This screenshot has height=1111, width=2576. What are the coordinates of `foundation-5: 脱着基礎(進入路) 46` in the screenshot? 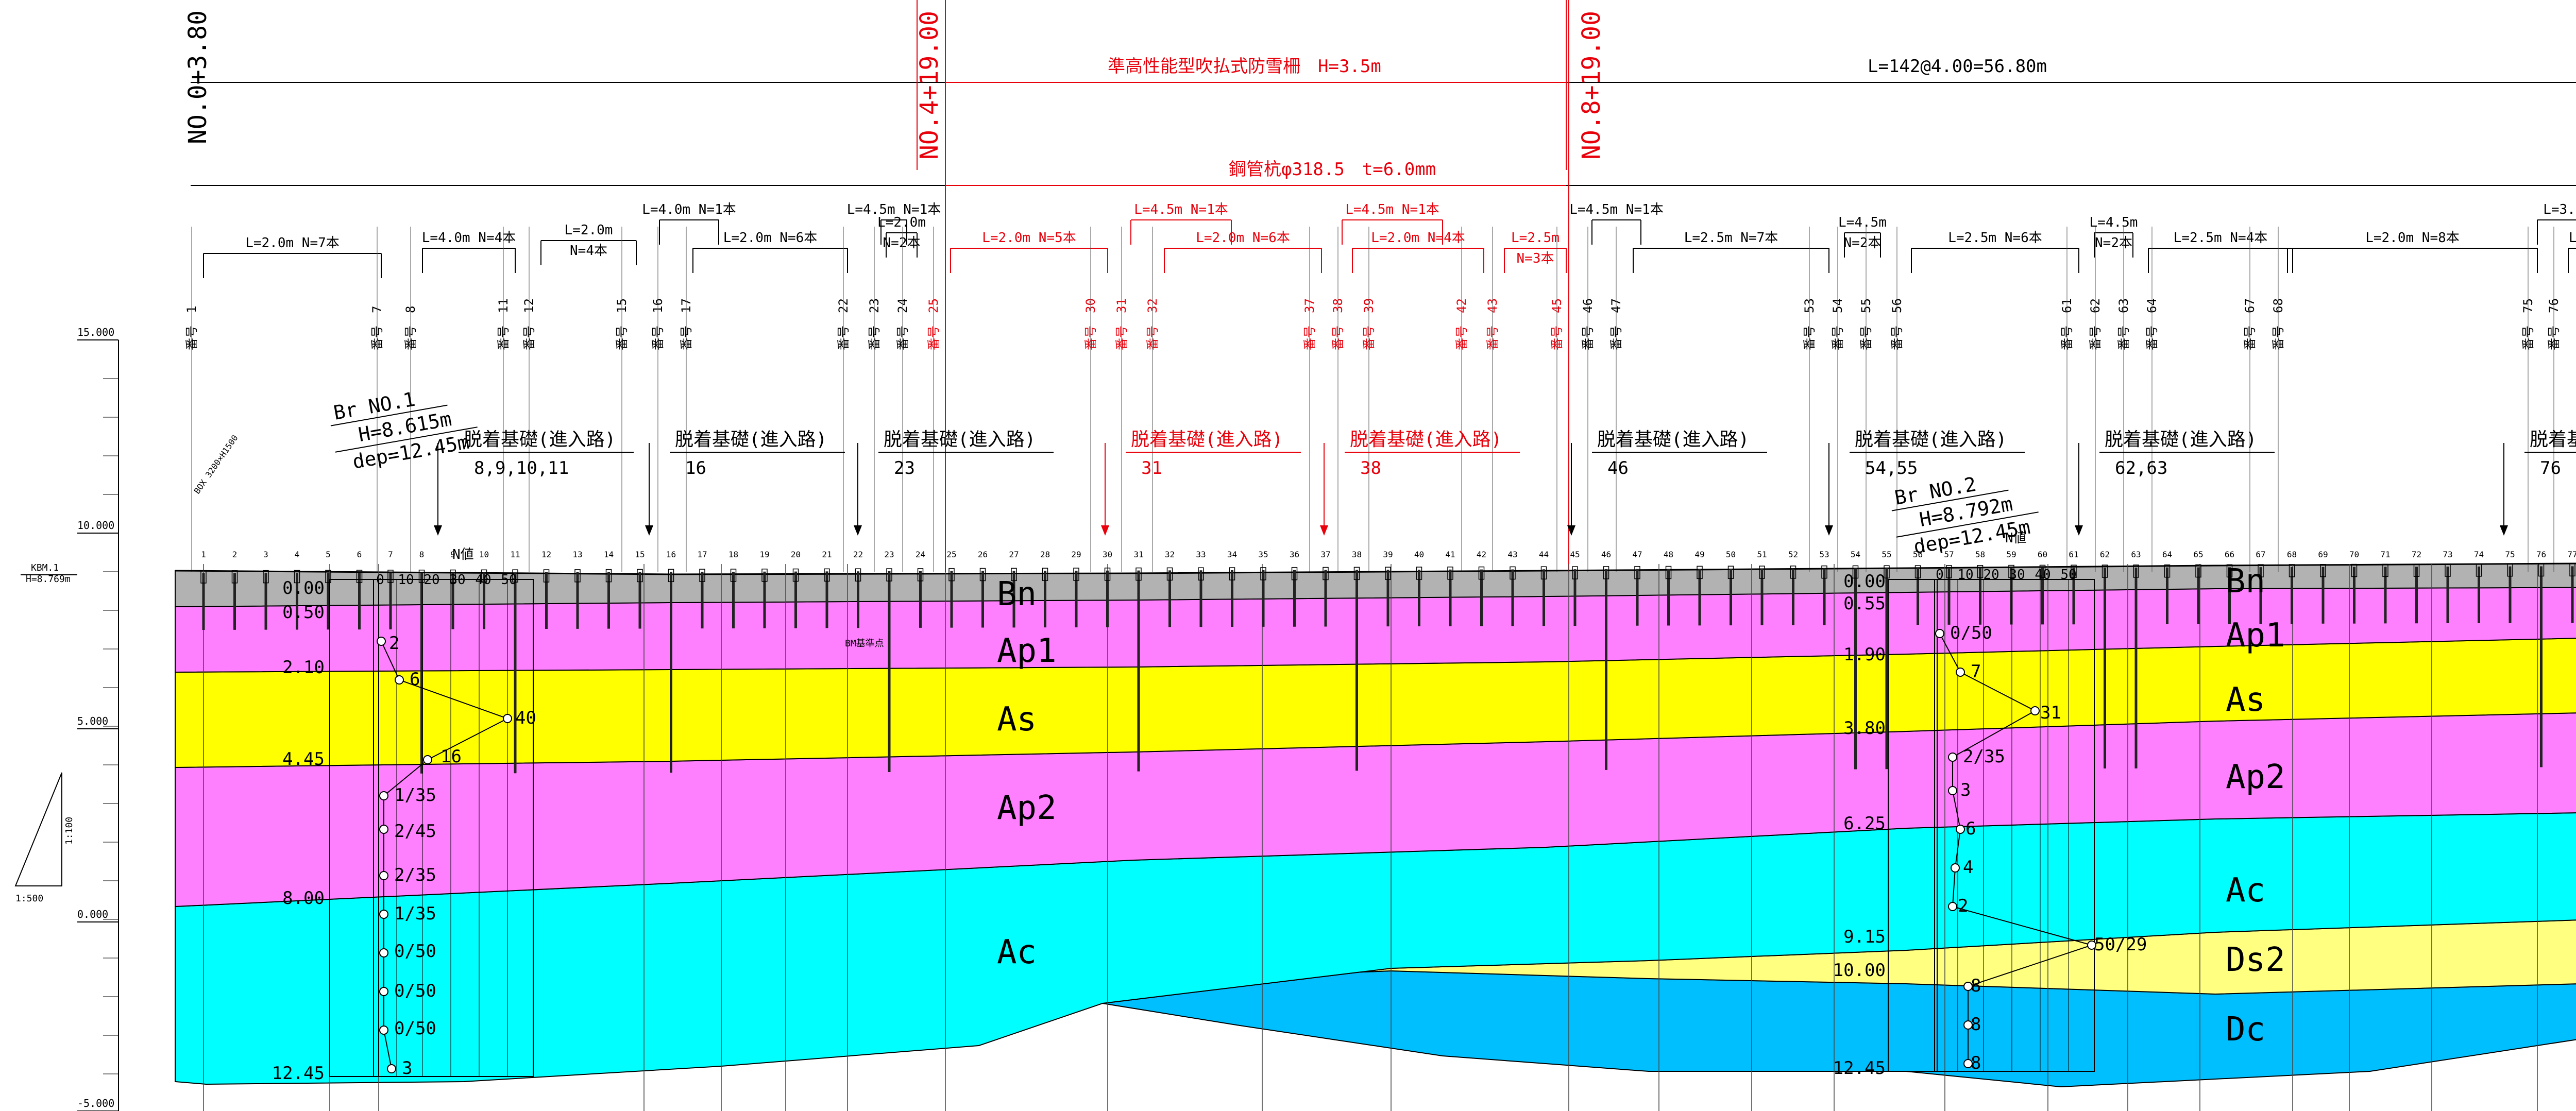 It's located at (1667, 483).